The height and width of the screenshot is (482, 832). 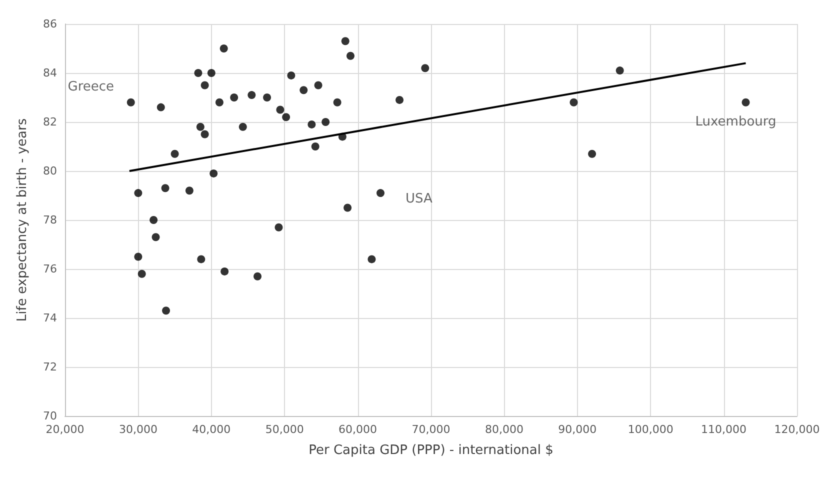 What do you see at coordinates (358, 429) in the screenshot?
I see `x-tick-label: 60,000` at bounding box center [358, 429].